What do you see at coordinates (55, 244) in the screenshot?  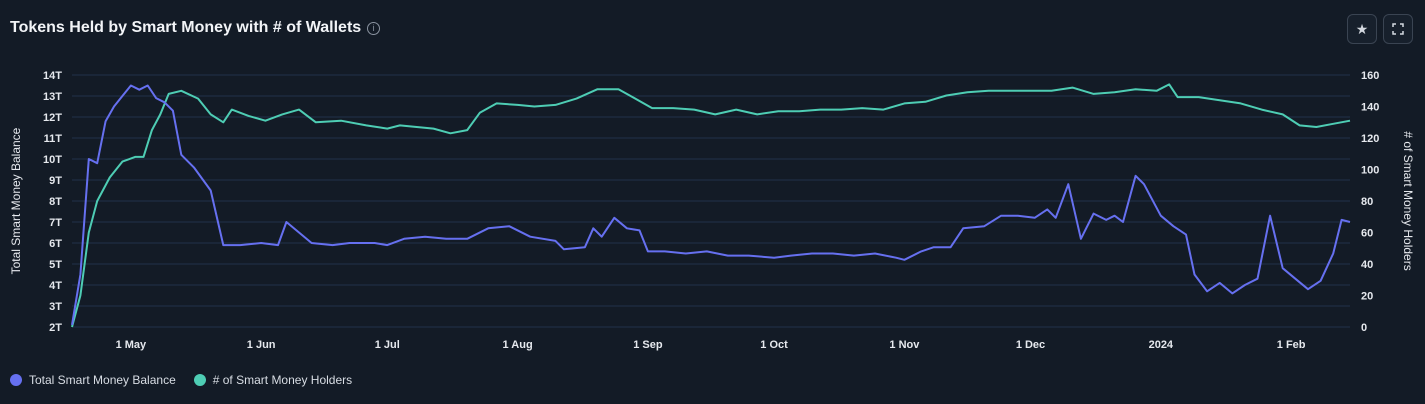 I see `y-tick-label: 6T` at bounding box center [55, 244].